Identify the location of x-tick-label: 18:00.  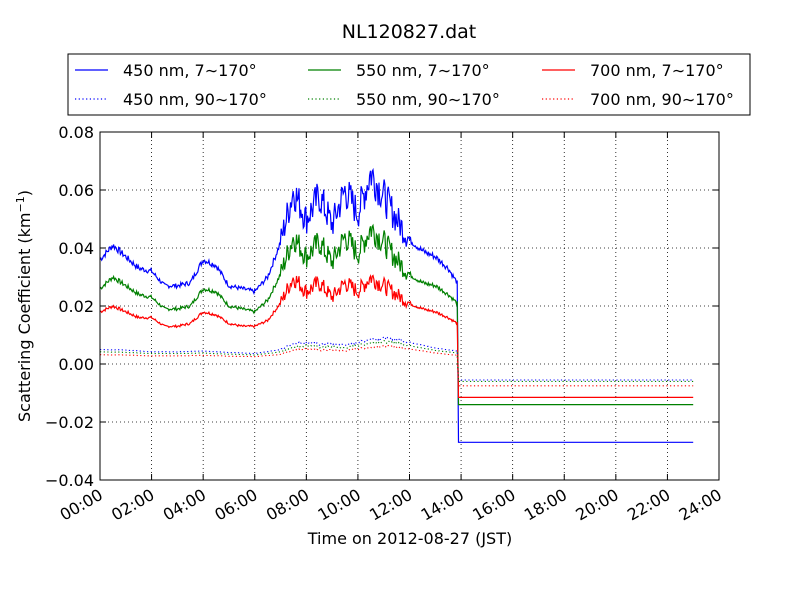
(545, 505).